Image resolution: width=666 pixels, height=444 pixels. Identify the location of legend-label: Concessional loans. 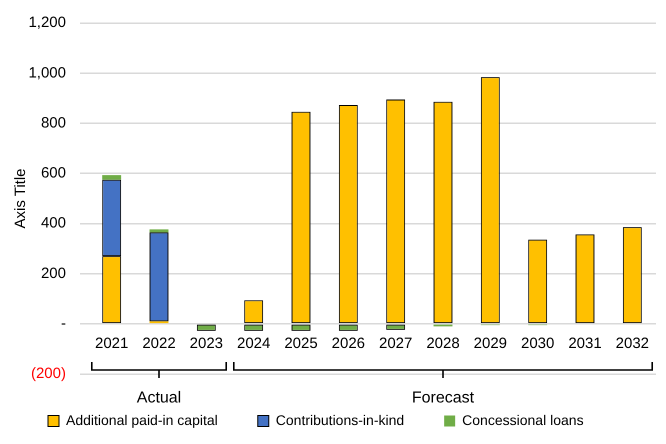
(523, 420).